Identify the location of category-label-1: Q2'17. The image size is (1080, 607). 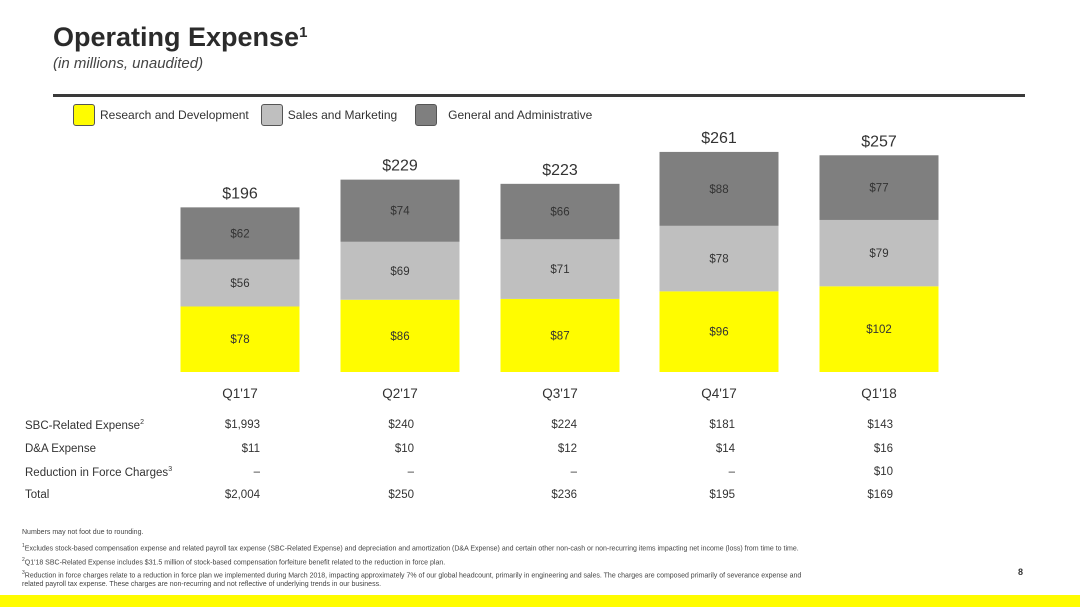
(400, 393).